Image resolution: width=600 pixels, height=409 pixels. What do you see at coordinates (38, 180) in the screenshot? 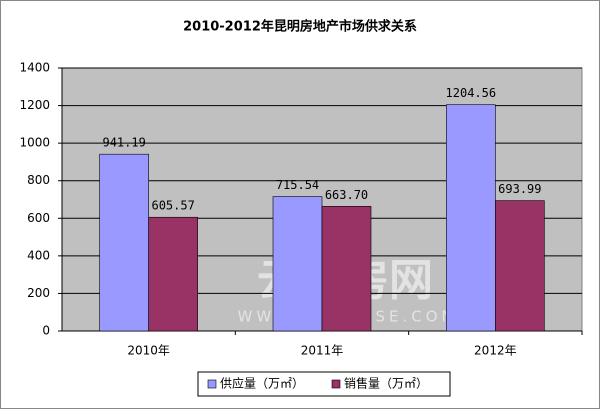
I see `y-tick-label: 800` at bounding box center [38, 180].